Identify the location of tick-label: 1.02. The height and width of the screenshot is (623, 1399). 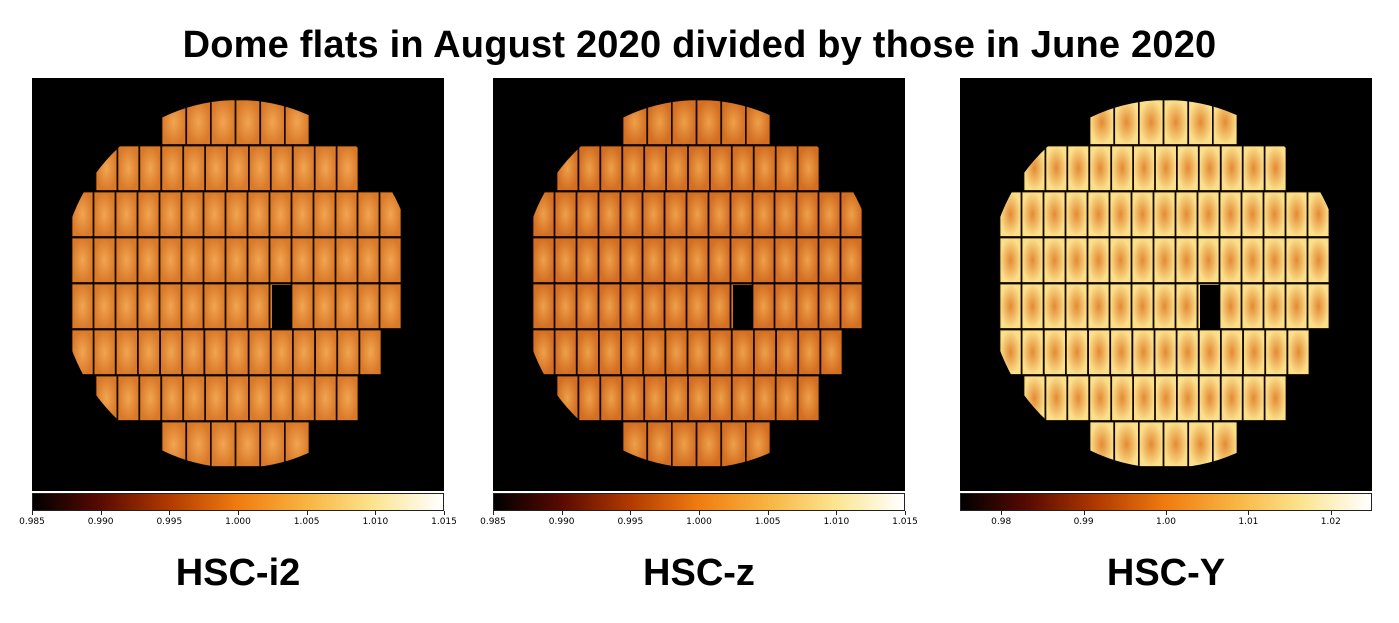
(1330, 522).